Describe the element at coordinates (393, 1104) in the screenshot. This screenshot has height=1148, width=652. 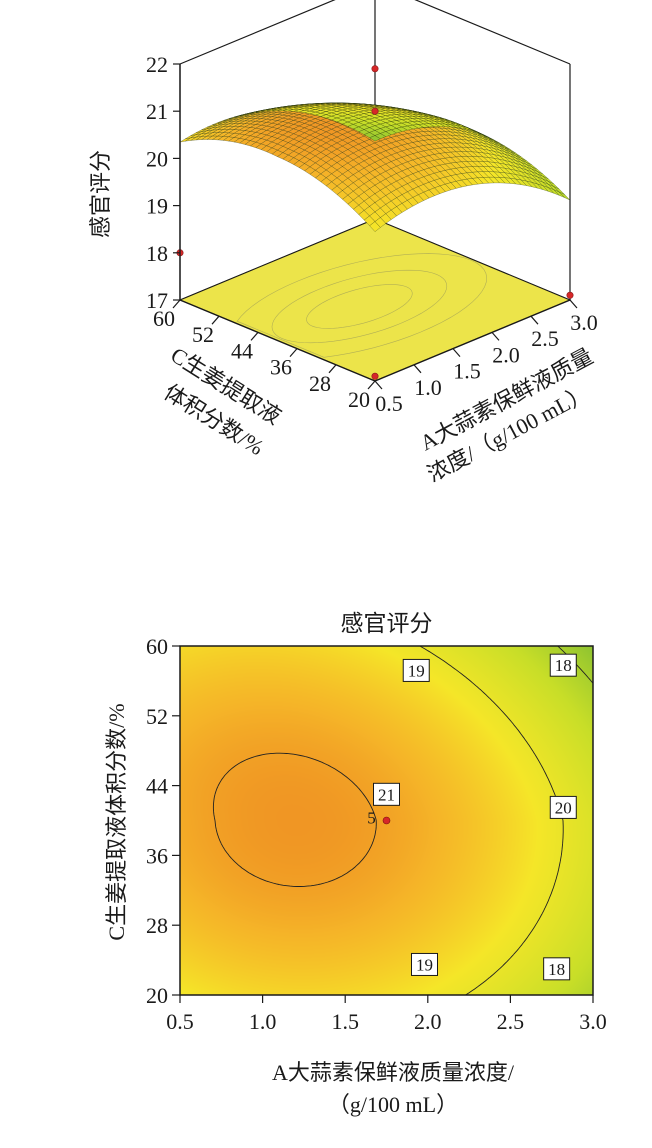
I see `contour-x-axis-label-line2: （g/100 mL）` at that location.